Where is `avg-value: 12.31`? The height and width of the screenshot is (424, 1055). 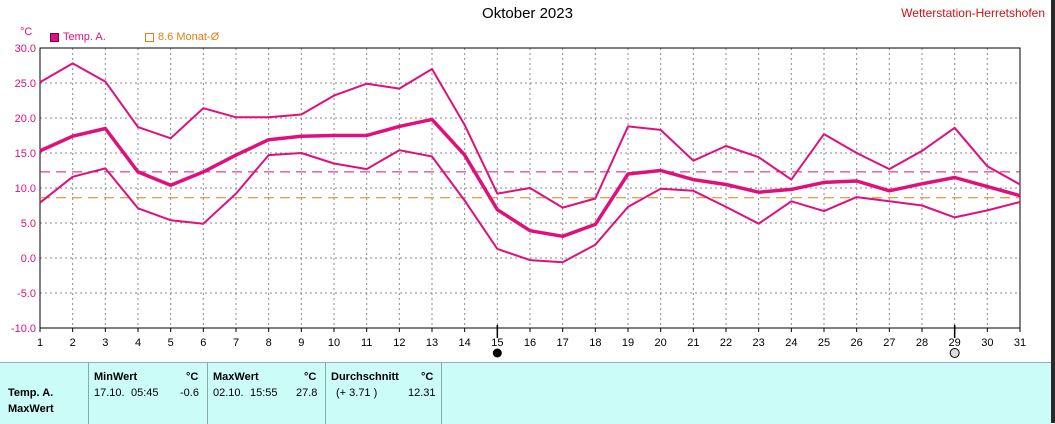 avg-value: 12.31 is located at coordinates (422, 393).